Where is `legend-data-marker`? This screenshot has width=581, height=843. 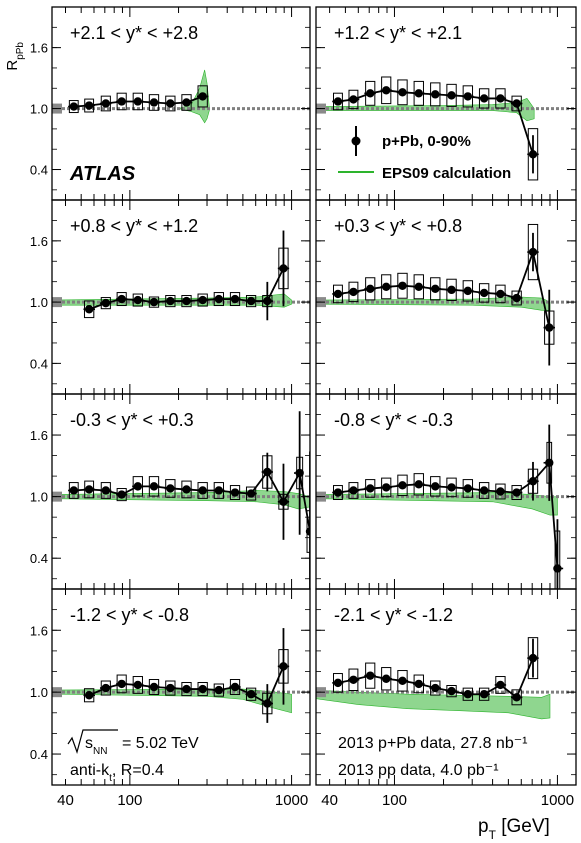 legend-data-marker is located at coordinates (356, 141).